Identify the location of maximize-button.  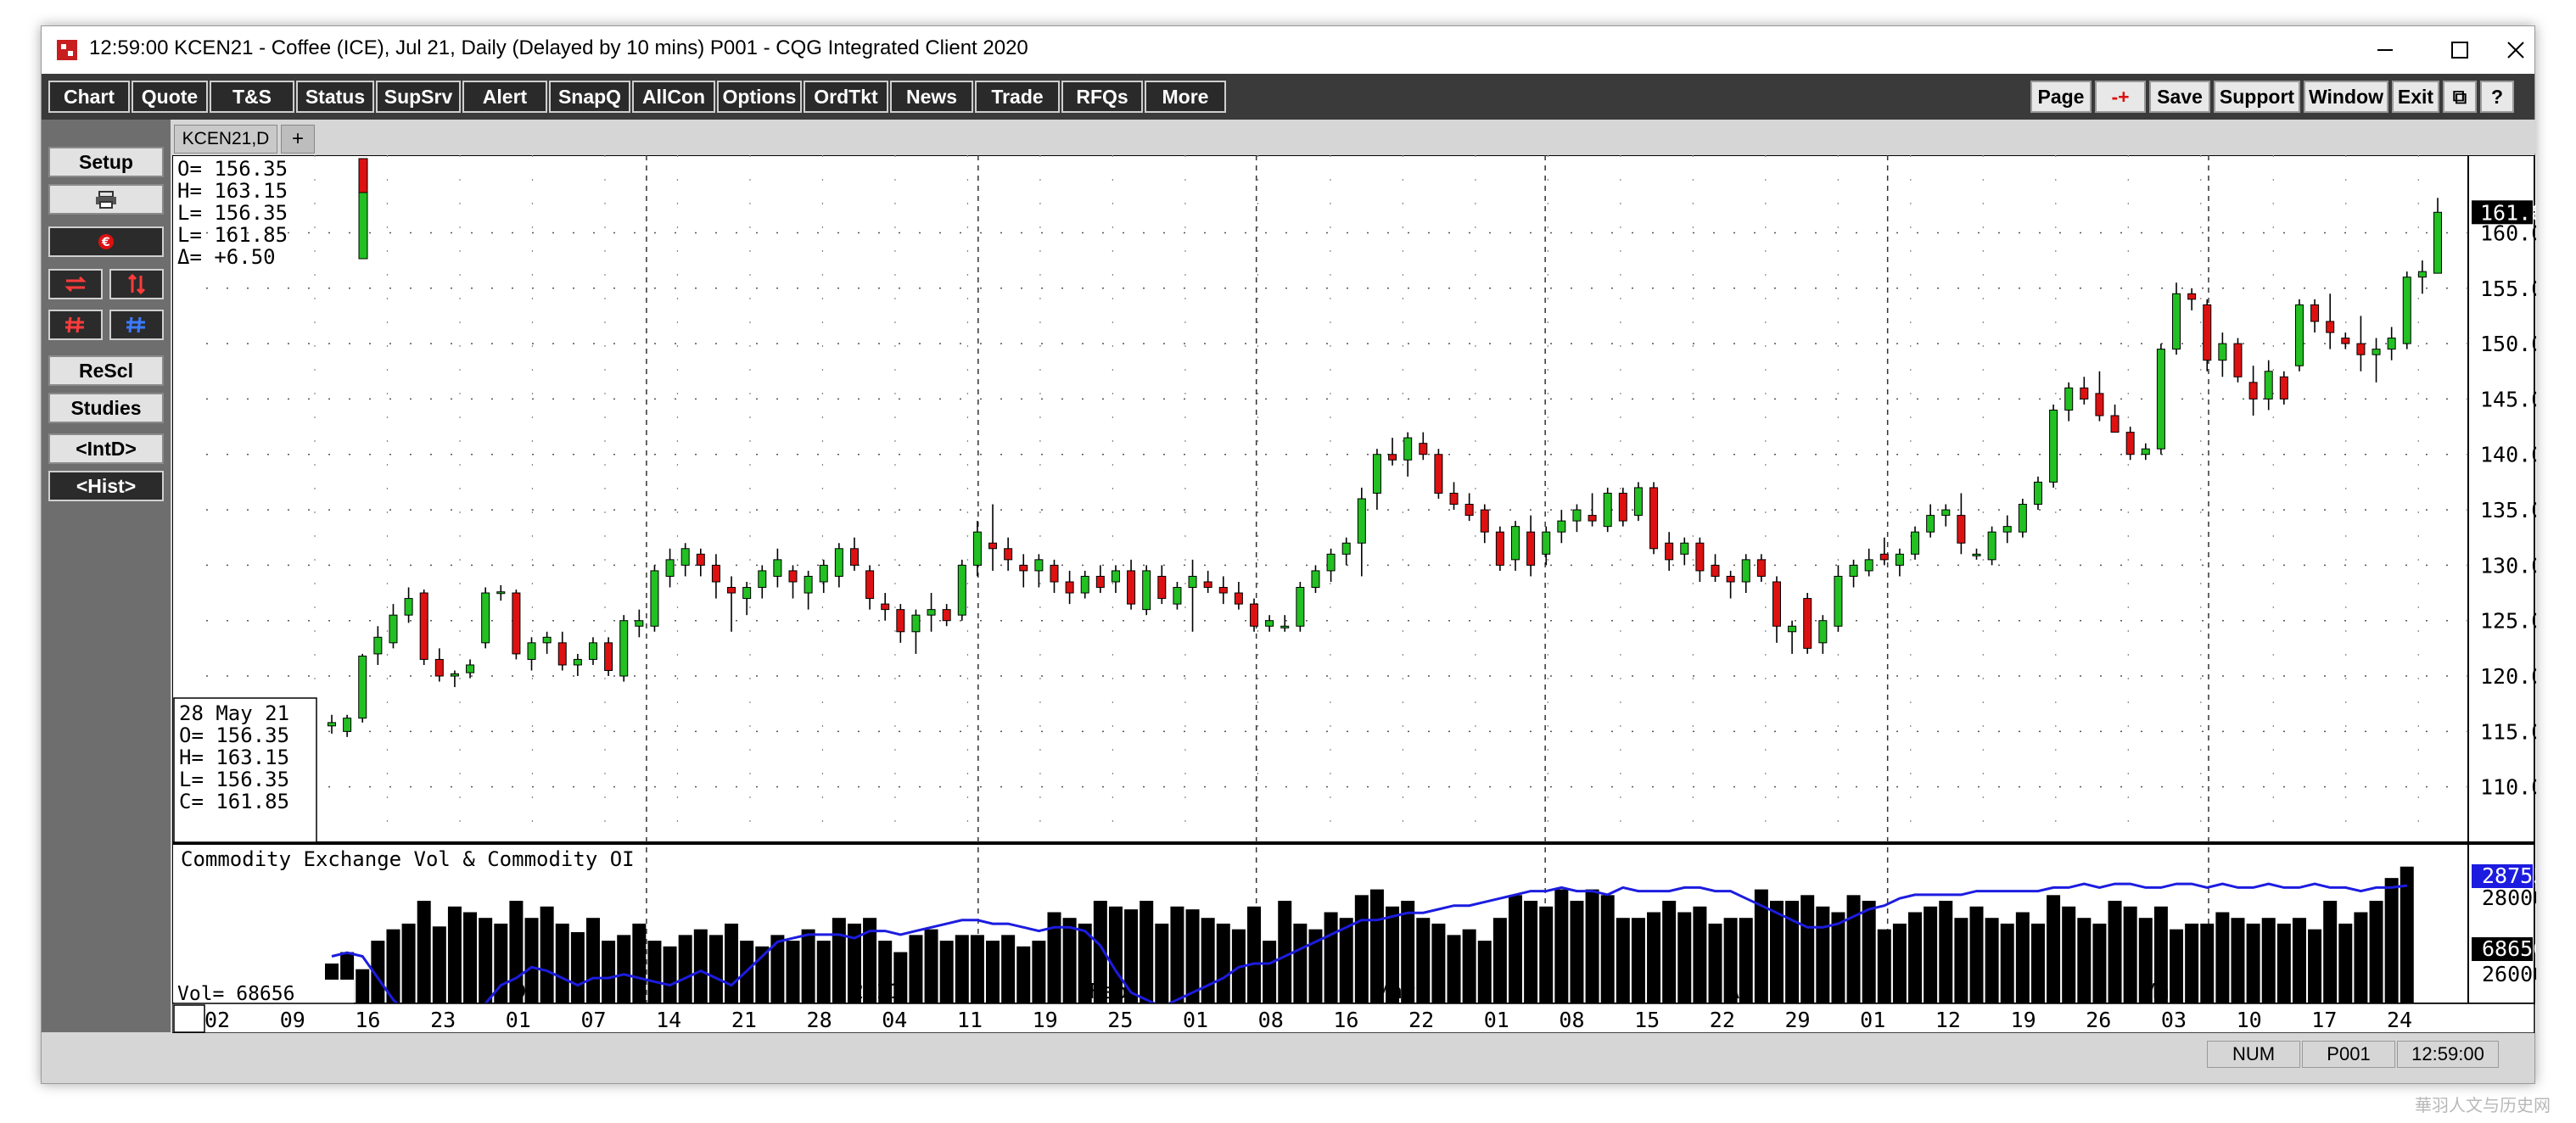
(2459, 50).